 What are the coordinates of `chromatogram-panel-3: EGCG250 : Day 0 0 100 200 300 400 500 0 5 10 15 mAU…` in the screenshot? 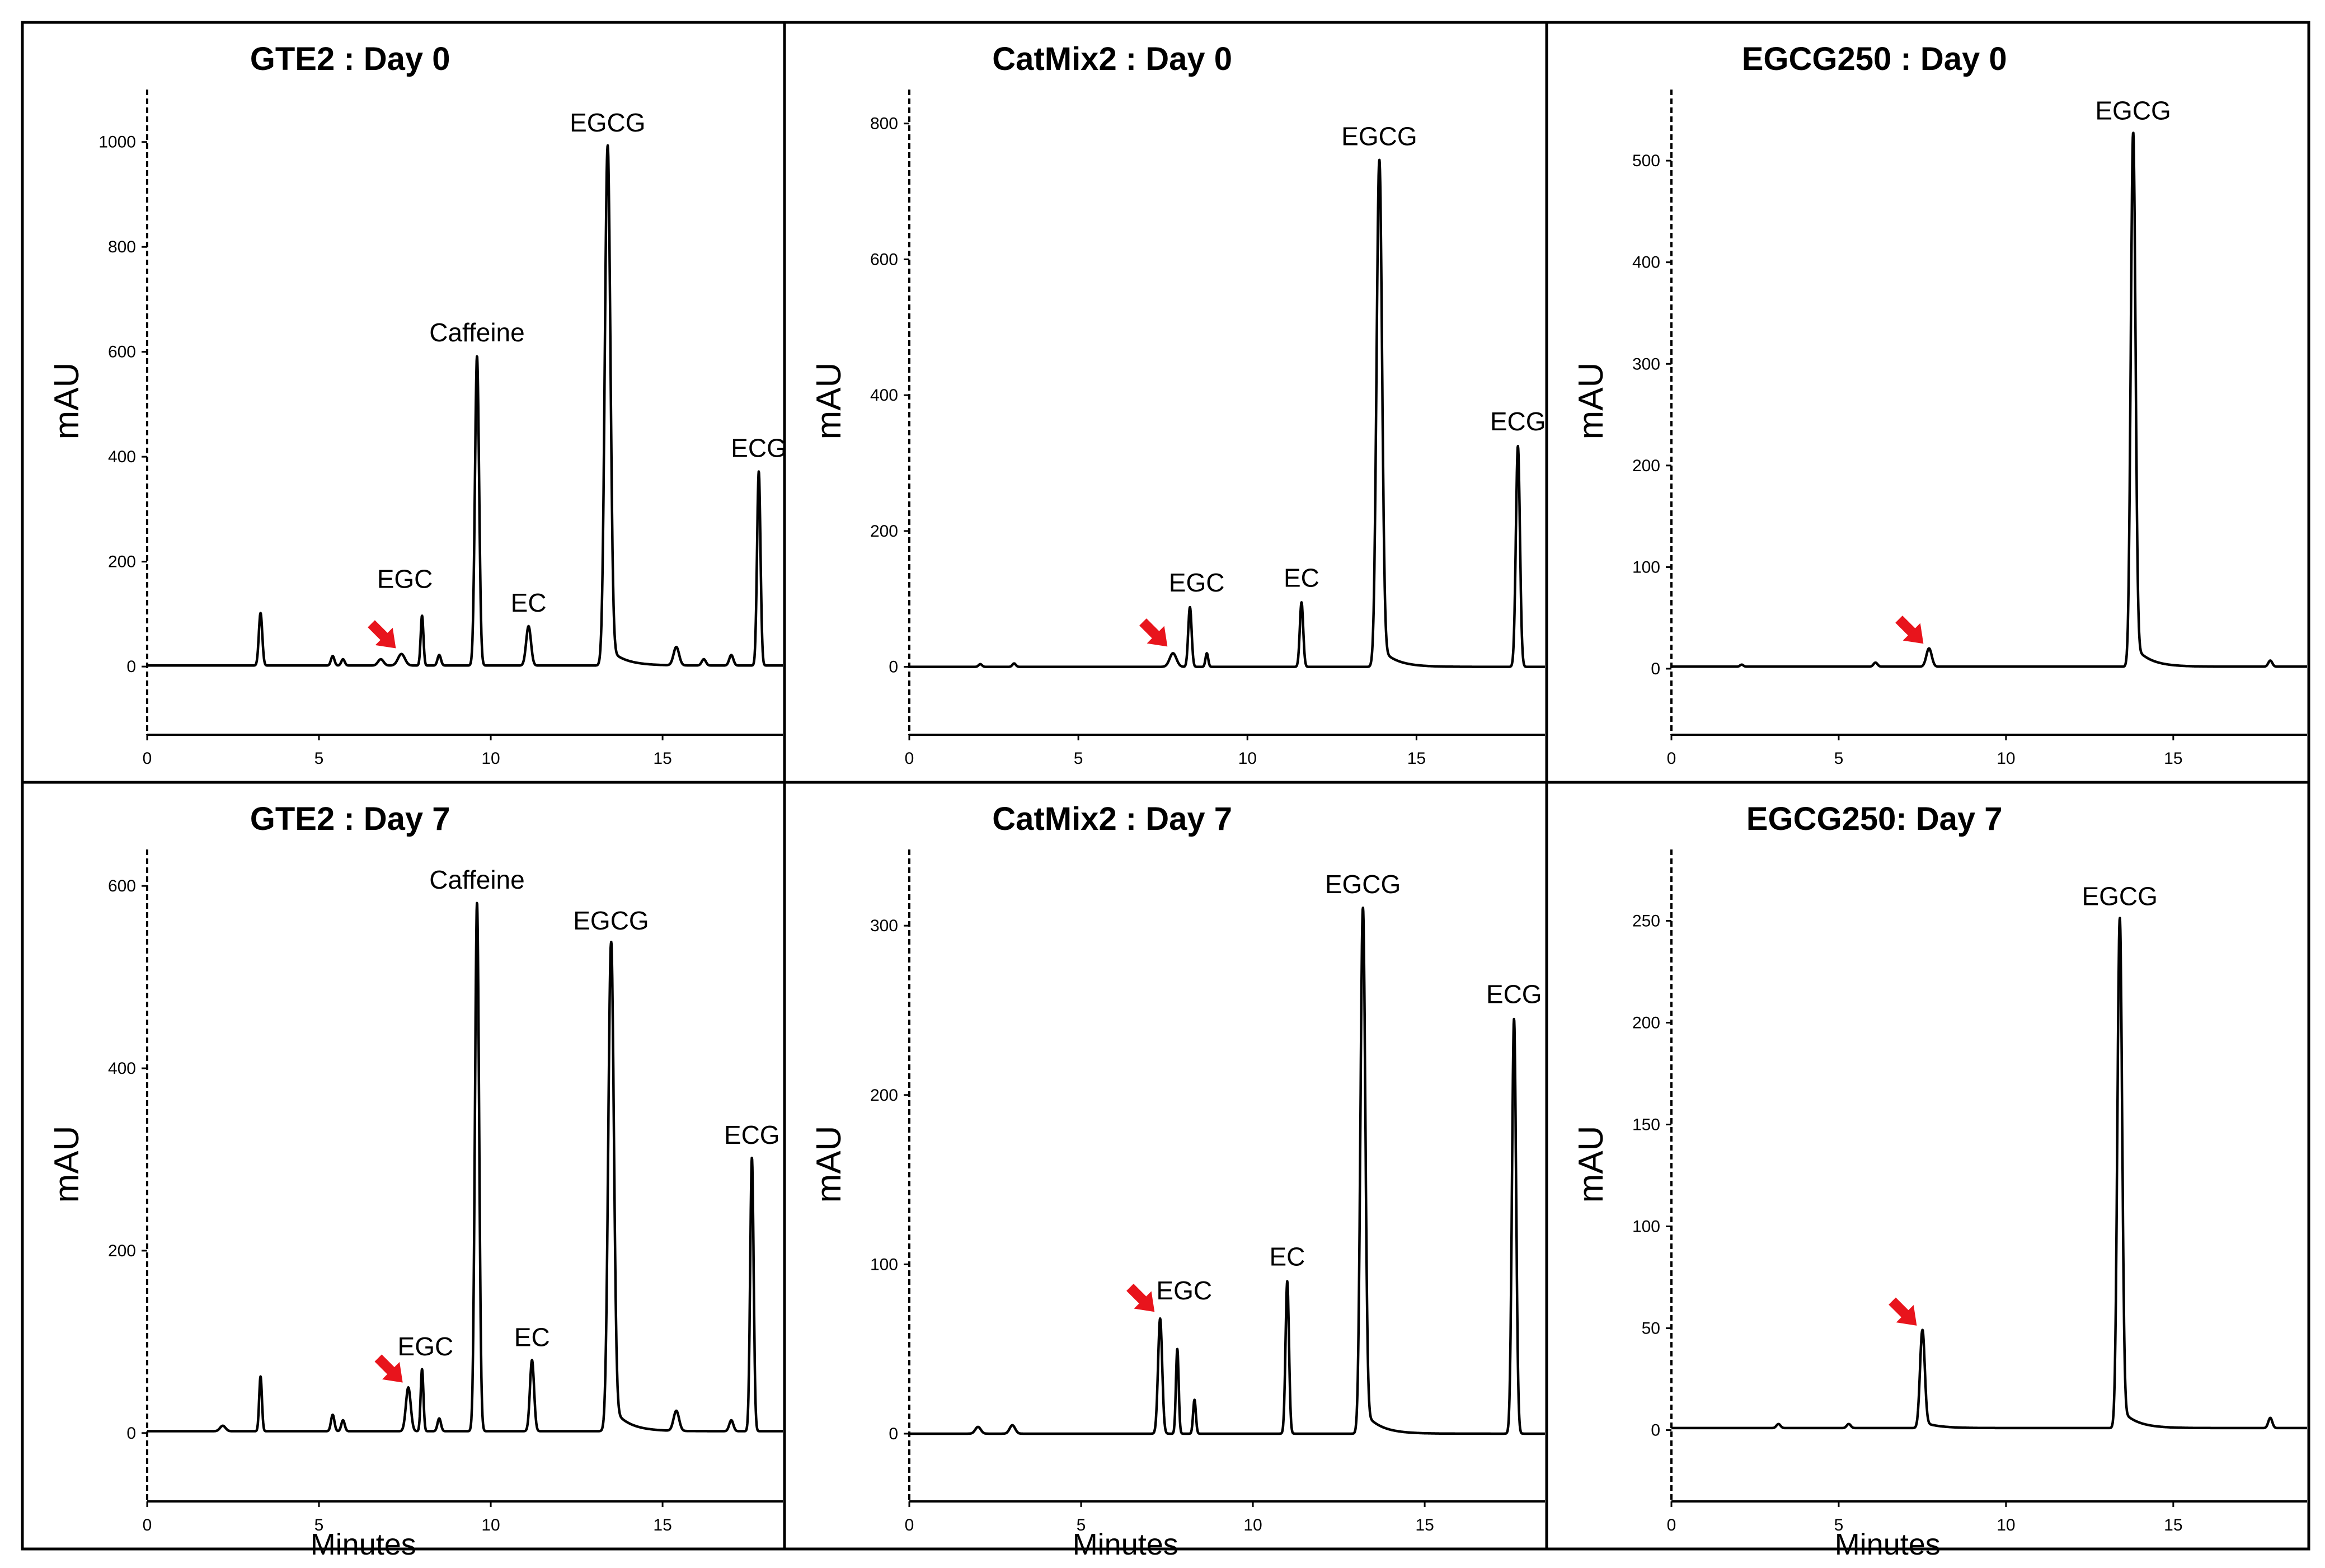 It's located at (1940, 405).